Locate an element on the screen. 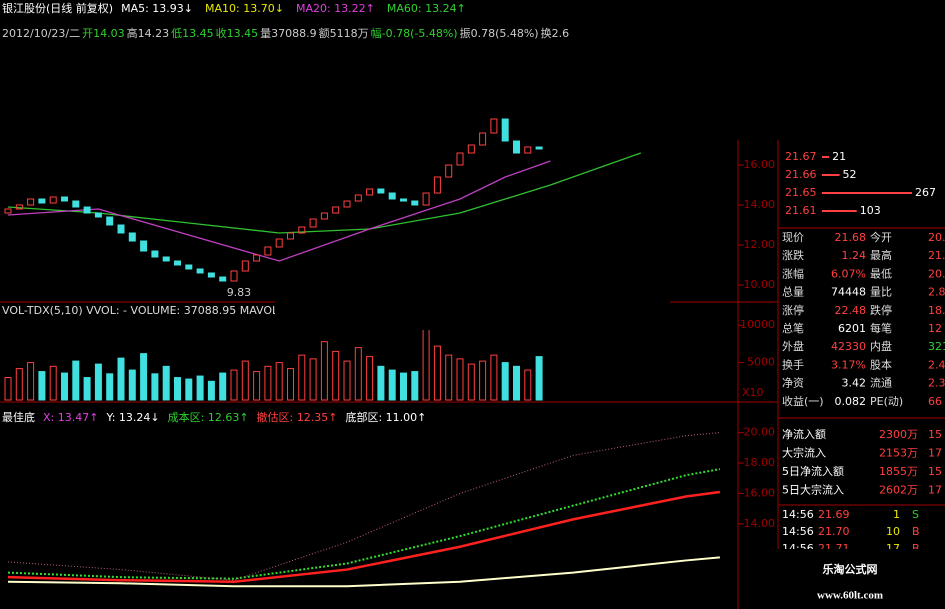 The width and height of the screenshot is (945, 609). tick-volume: 1 is located at coordinates (896, 514).